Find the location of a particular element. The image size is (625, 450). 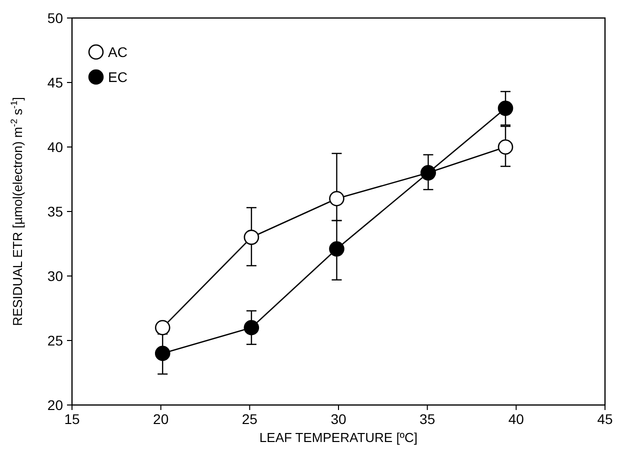

legend-label: EC is located at coordinates (118, 77).